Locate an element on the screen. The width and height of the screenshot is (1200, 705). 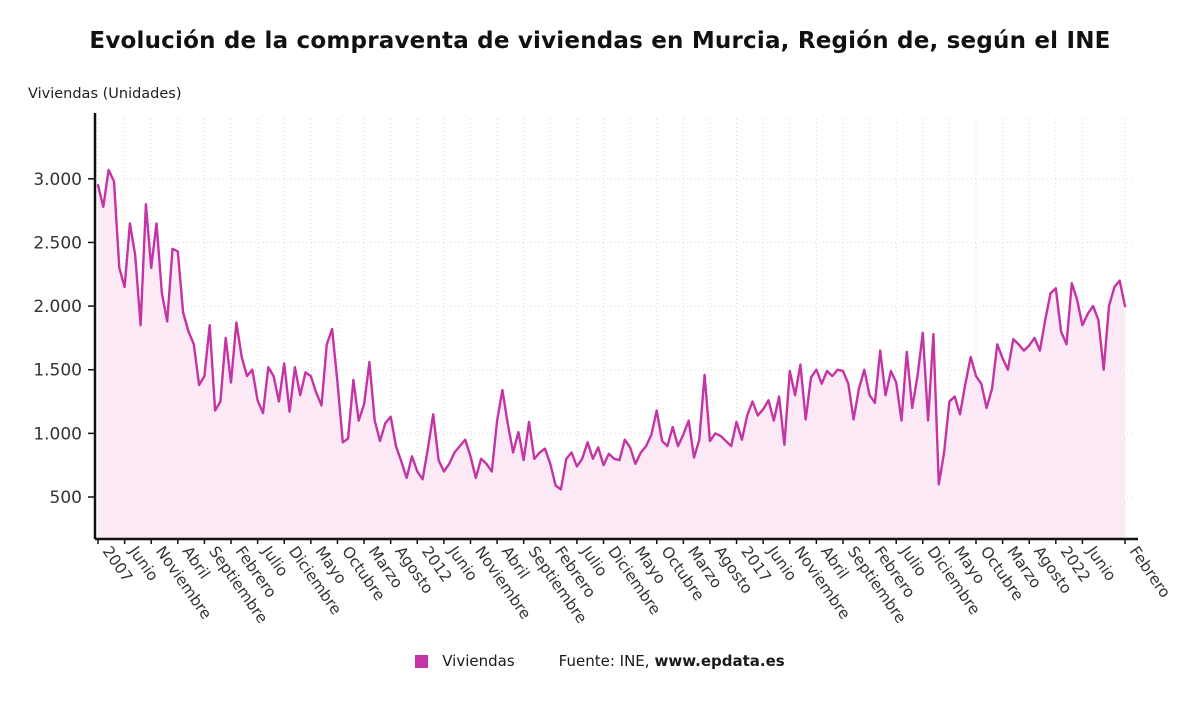
source-link: www.epdata.es is located at coordinates (719, 661).